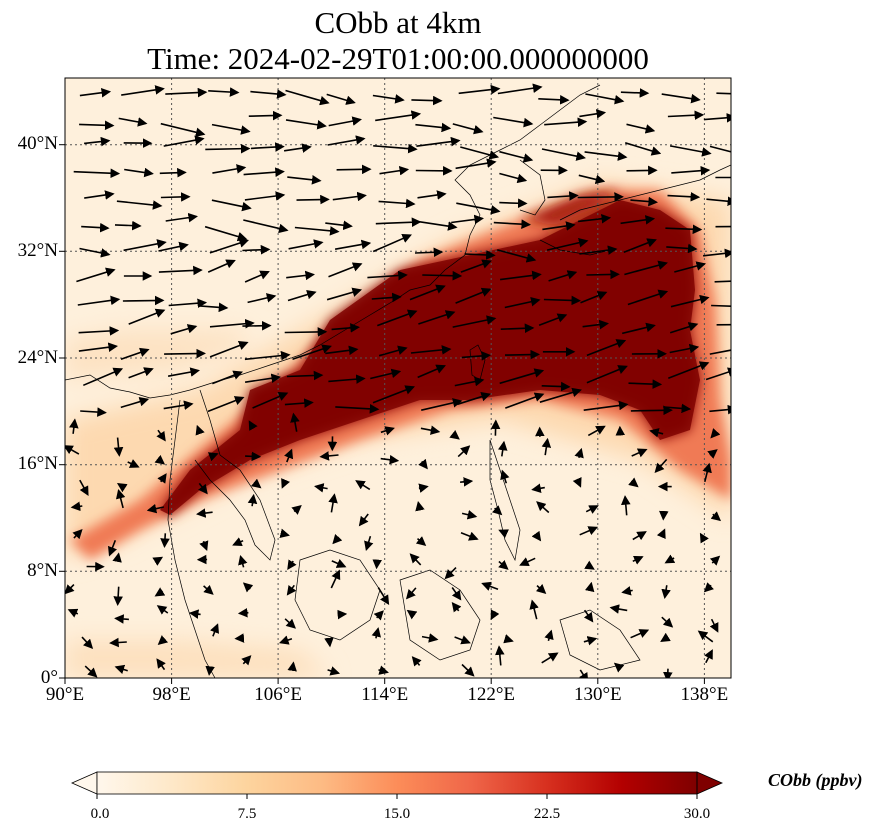 The height and width of the screenshot is (836, 887). I want to click on colorbar-tick-label: 0.0, so click(100, 814).